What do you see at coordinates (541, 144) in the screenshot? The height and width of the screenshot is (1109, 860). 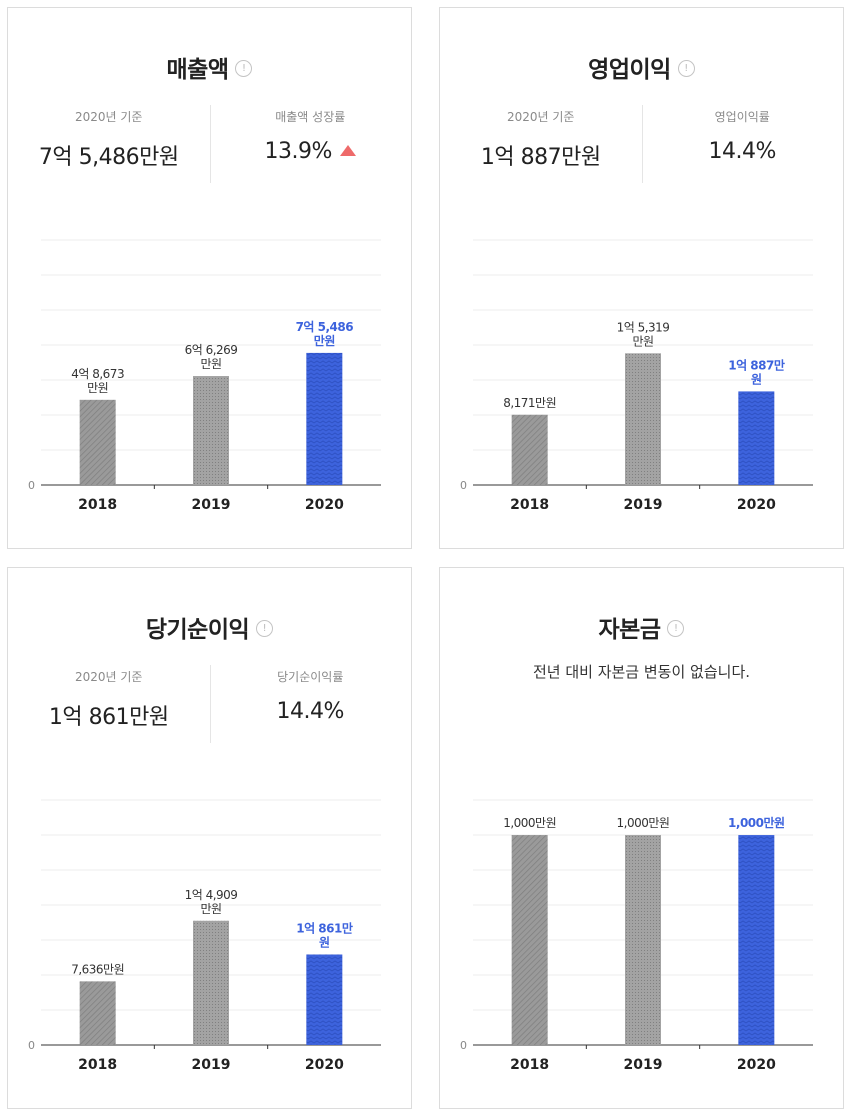 I see `stat-base-year: 2020년 기준 1억 887만원` at bounding box center [541, 144].